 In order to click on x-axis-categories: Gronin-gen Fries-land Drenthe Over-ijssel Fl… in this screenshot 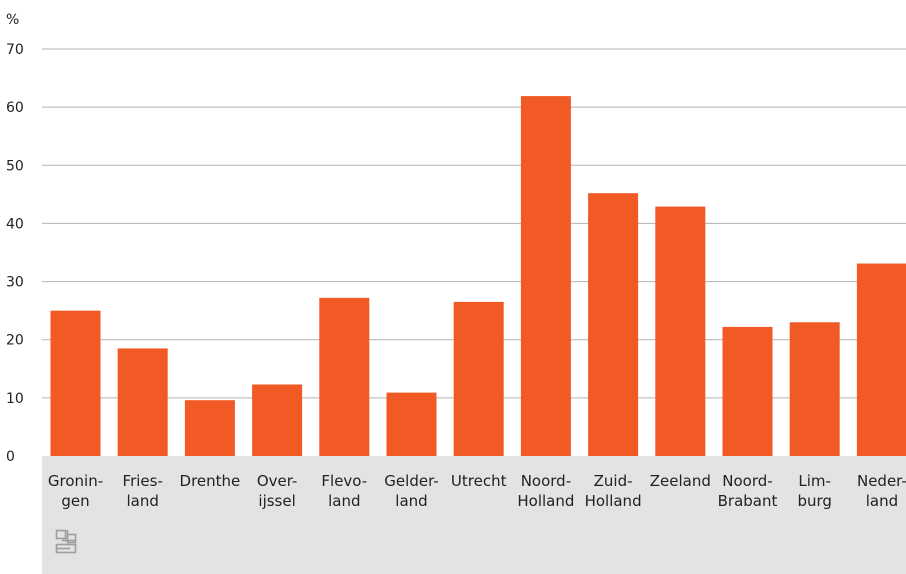, I will do `click(477, 491)`.